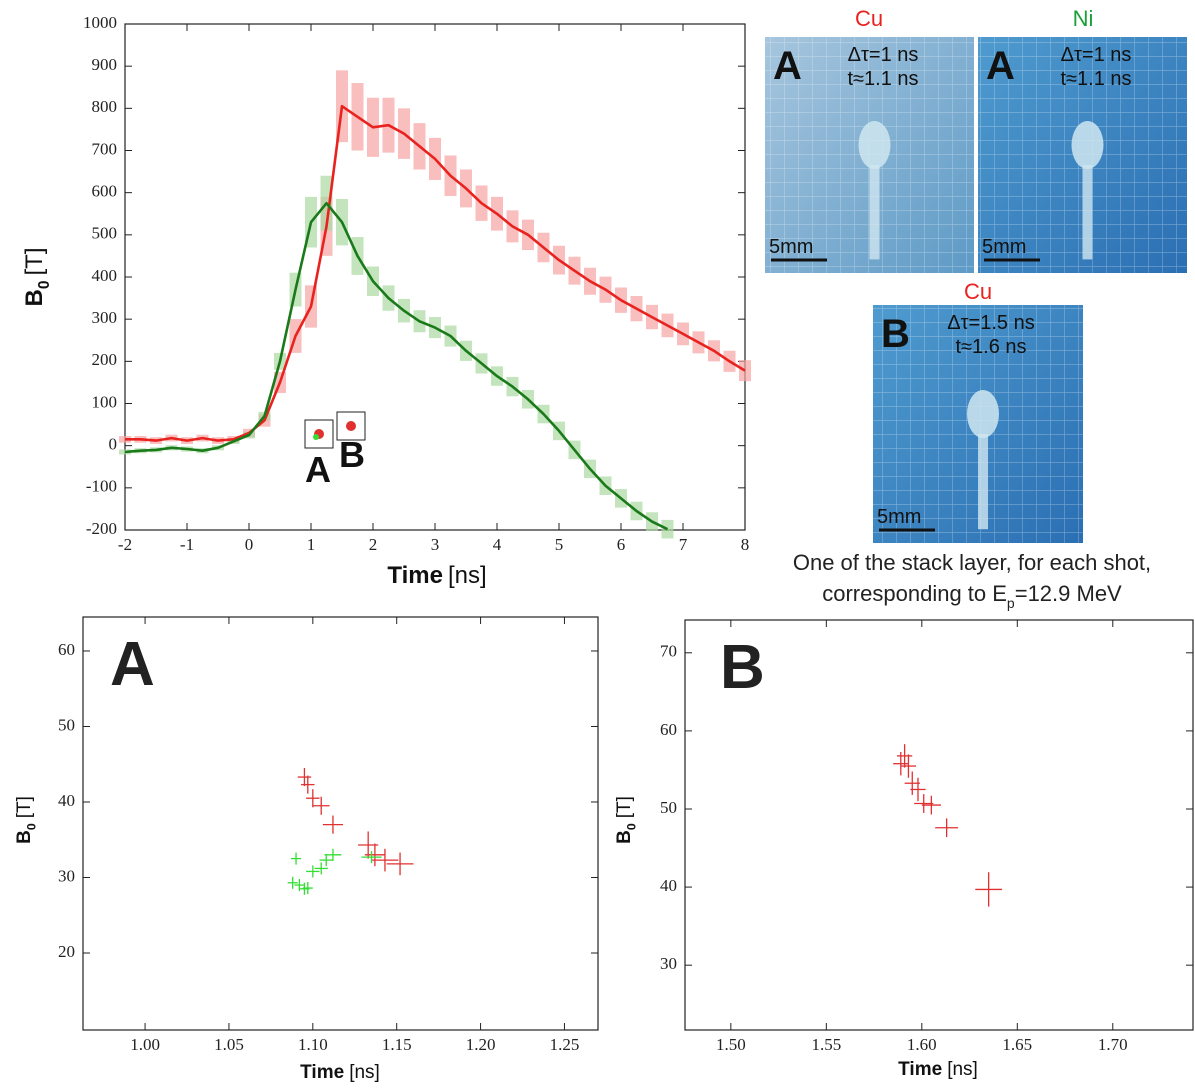 Image resolution: width=1195 pixels, height=1088 pixels. I want to click on y-tick-label: -200, so click(101, 528).